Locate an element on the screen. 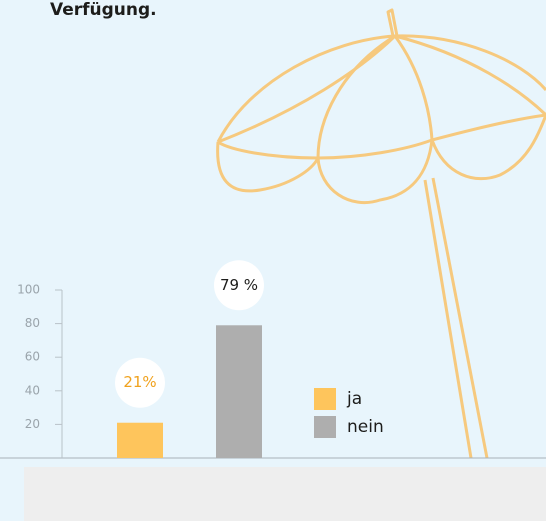 This screenshot has width=546, height=521. value-label: 21% is located at coordinates (139, 382).